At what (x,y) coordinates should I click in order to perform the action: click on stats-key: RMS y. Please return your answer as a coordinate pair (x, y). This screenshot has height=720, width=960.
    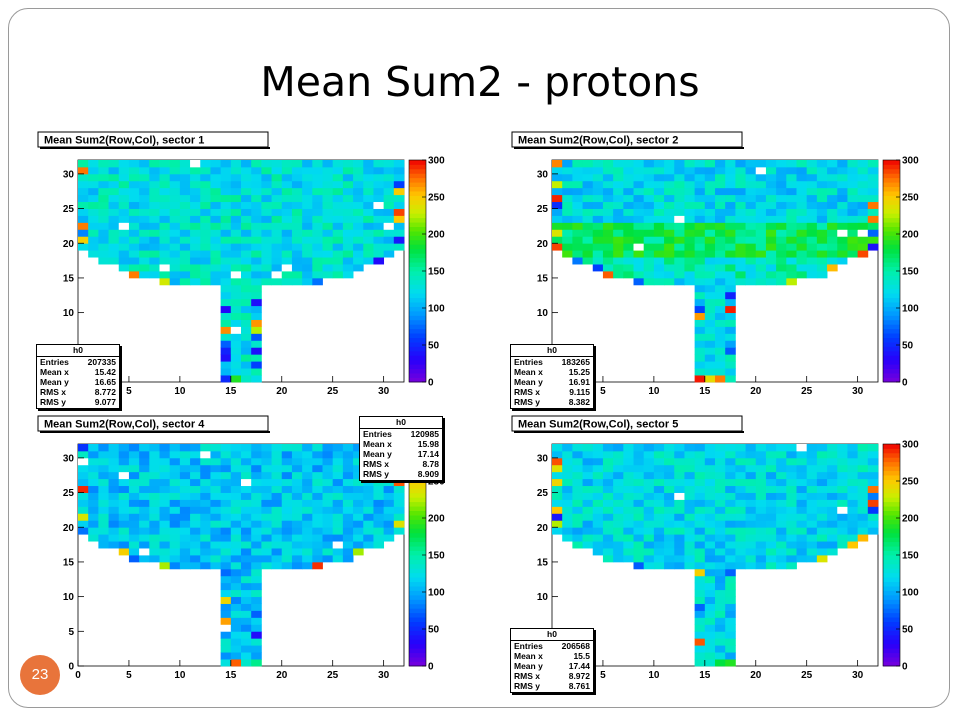
    Looking at the image, I should click on (53, 402).